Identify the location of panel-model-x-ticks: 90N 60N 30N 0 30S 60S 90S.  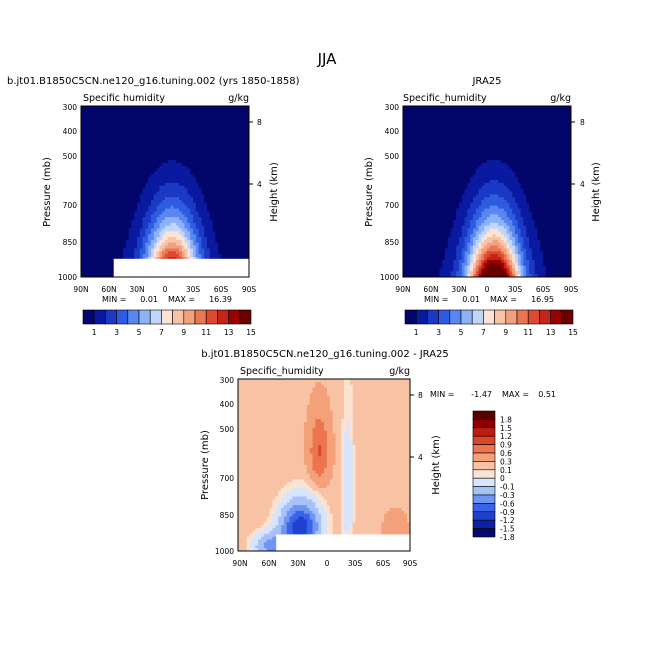
(164, 289).